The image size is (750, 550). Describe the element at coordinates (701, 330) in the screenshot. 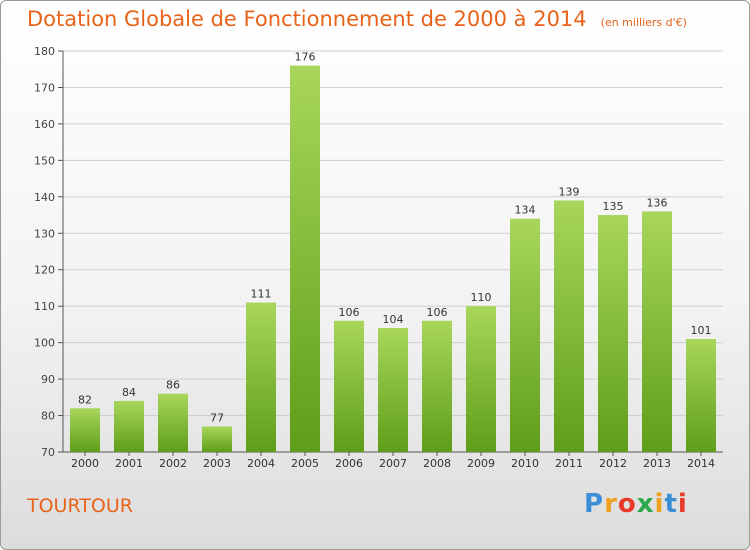

I see `bar-value-label: 101` at that location.